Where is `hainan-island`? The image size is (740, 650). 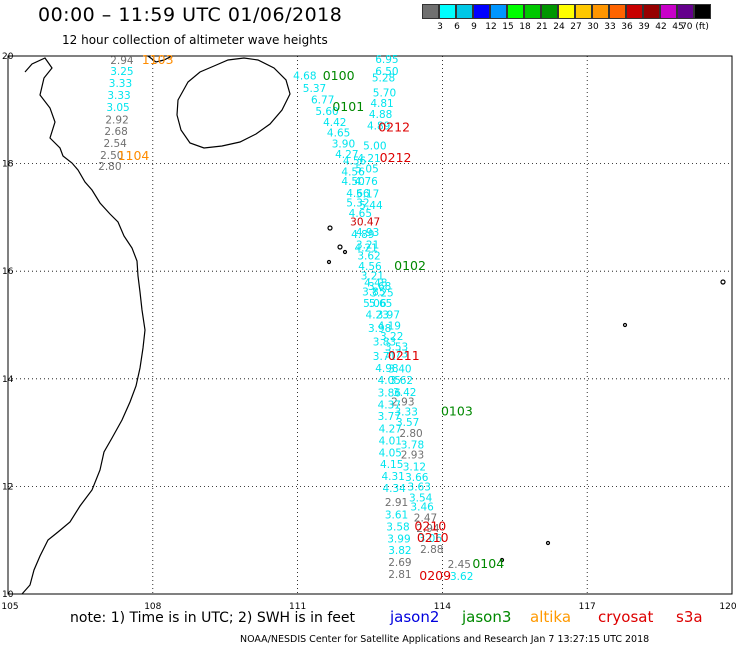
hainan-island is located at coordinates (233, 103).